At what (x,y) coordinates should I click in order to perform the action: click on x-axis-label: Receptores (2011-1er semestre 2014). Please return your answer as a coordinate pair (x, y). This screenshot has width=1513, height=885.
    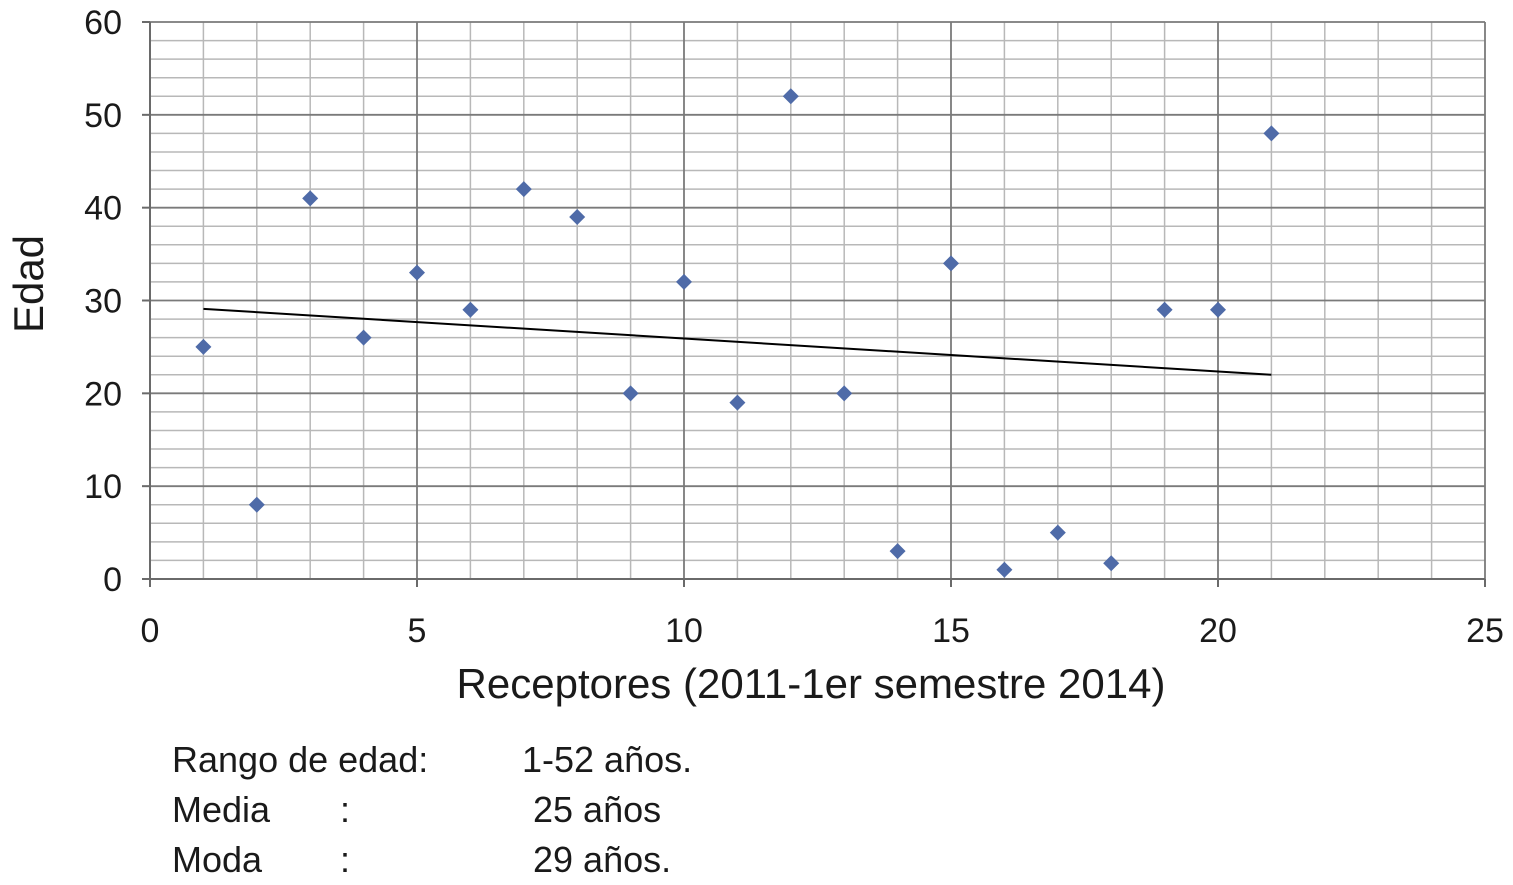
    Looking at the image, I should click on (811, 683).